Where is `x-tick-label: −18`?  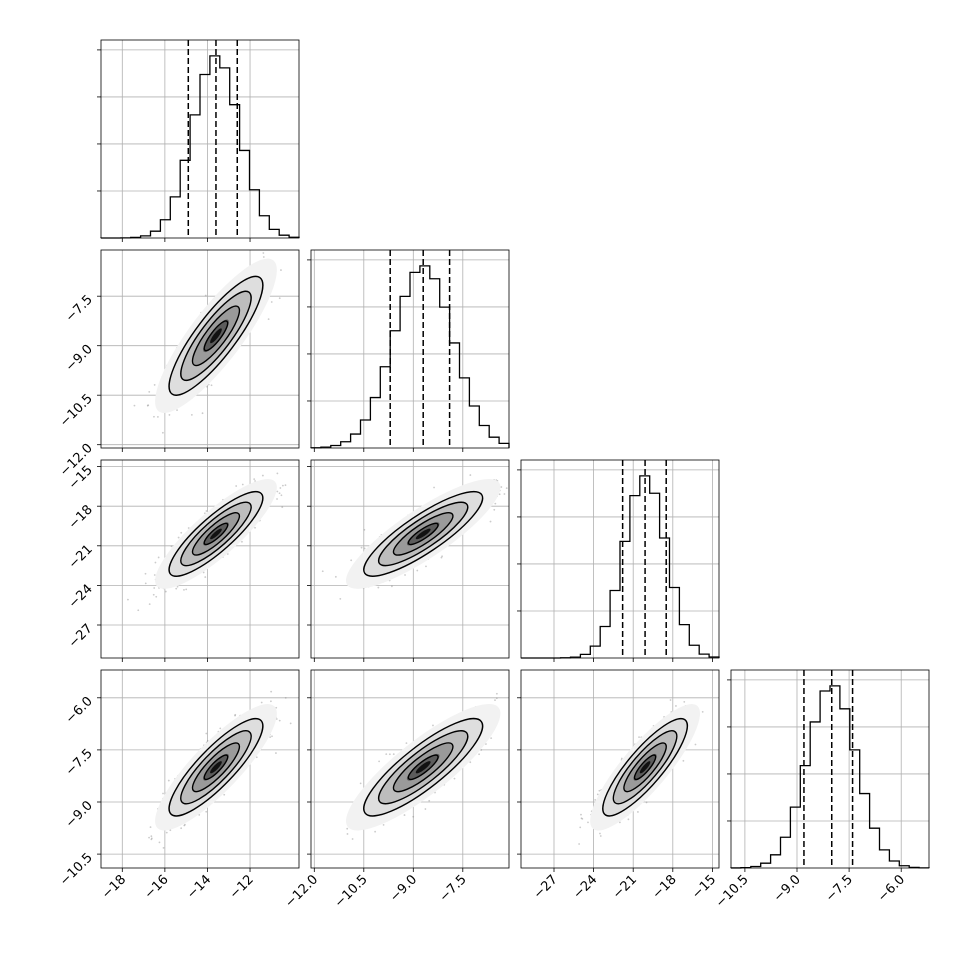 x-tick-label: −18 is located at coordinates (665, 887).